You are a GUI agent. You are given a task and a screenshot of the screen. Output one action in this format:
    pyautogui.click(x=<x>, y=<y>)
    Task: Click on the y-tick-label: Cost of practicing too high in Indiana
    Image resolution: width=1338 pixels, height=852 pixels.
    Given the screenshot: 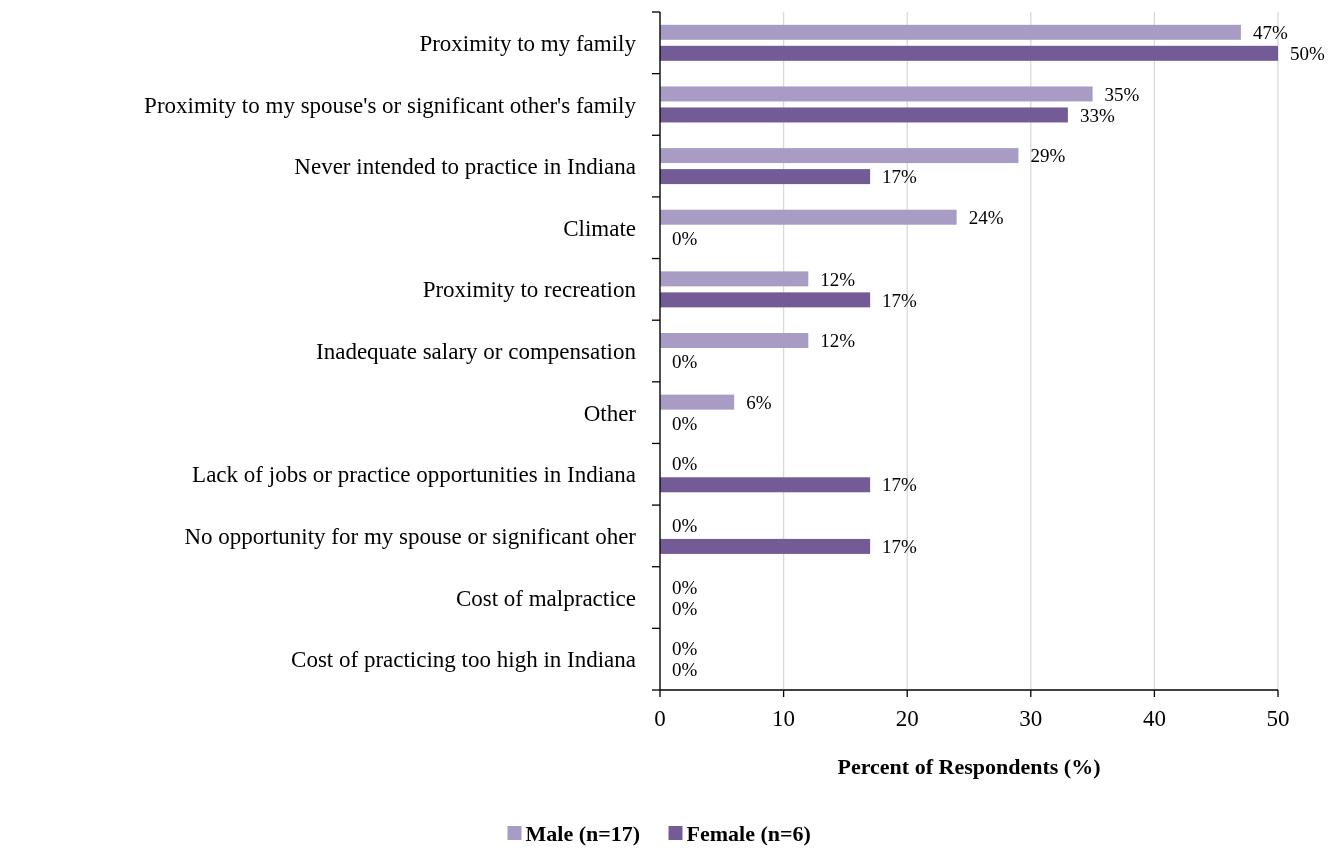 What is the action you would take?
    pyautogui.click(x=463, y=660)
    